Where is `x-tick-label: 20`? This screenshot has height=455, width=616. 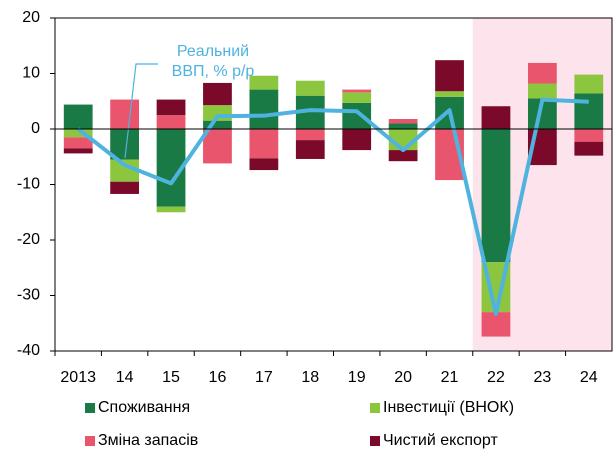 x-tick-label: 20 is located at coordinates (403, 377).